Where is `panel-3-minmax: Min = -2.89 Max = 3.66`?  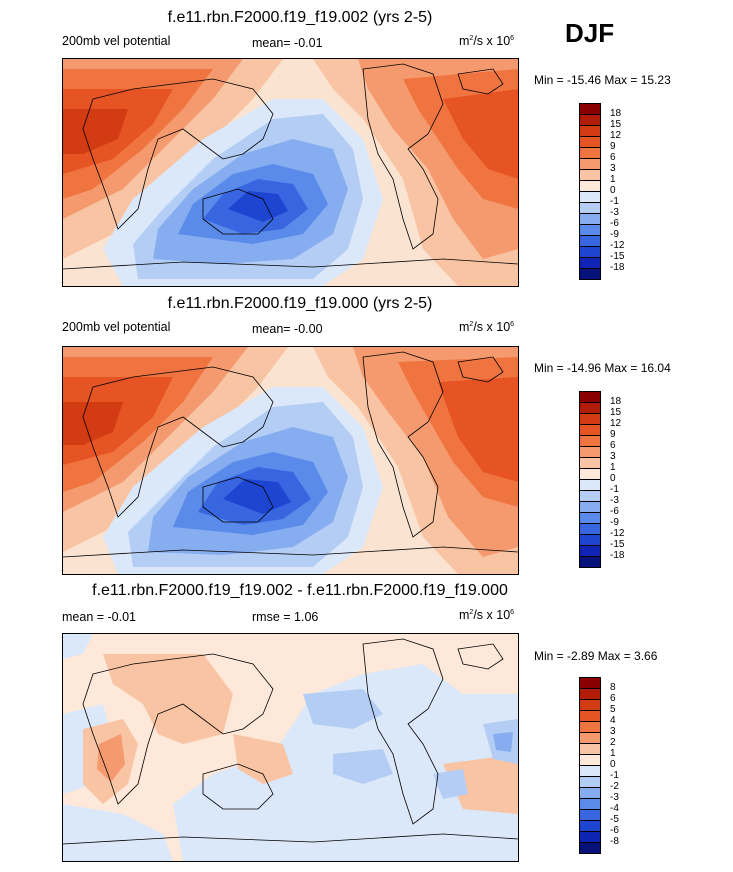
panel-3-minmax: Min = -2.89 Max = 3.66 is located at coordinates (596, 656).